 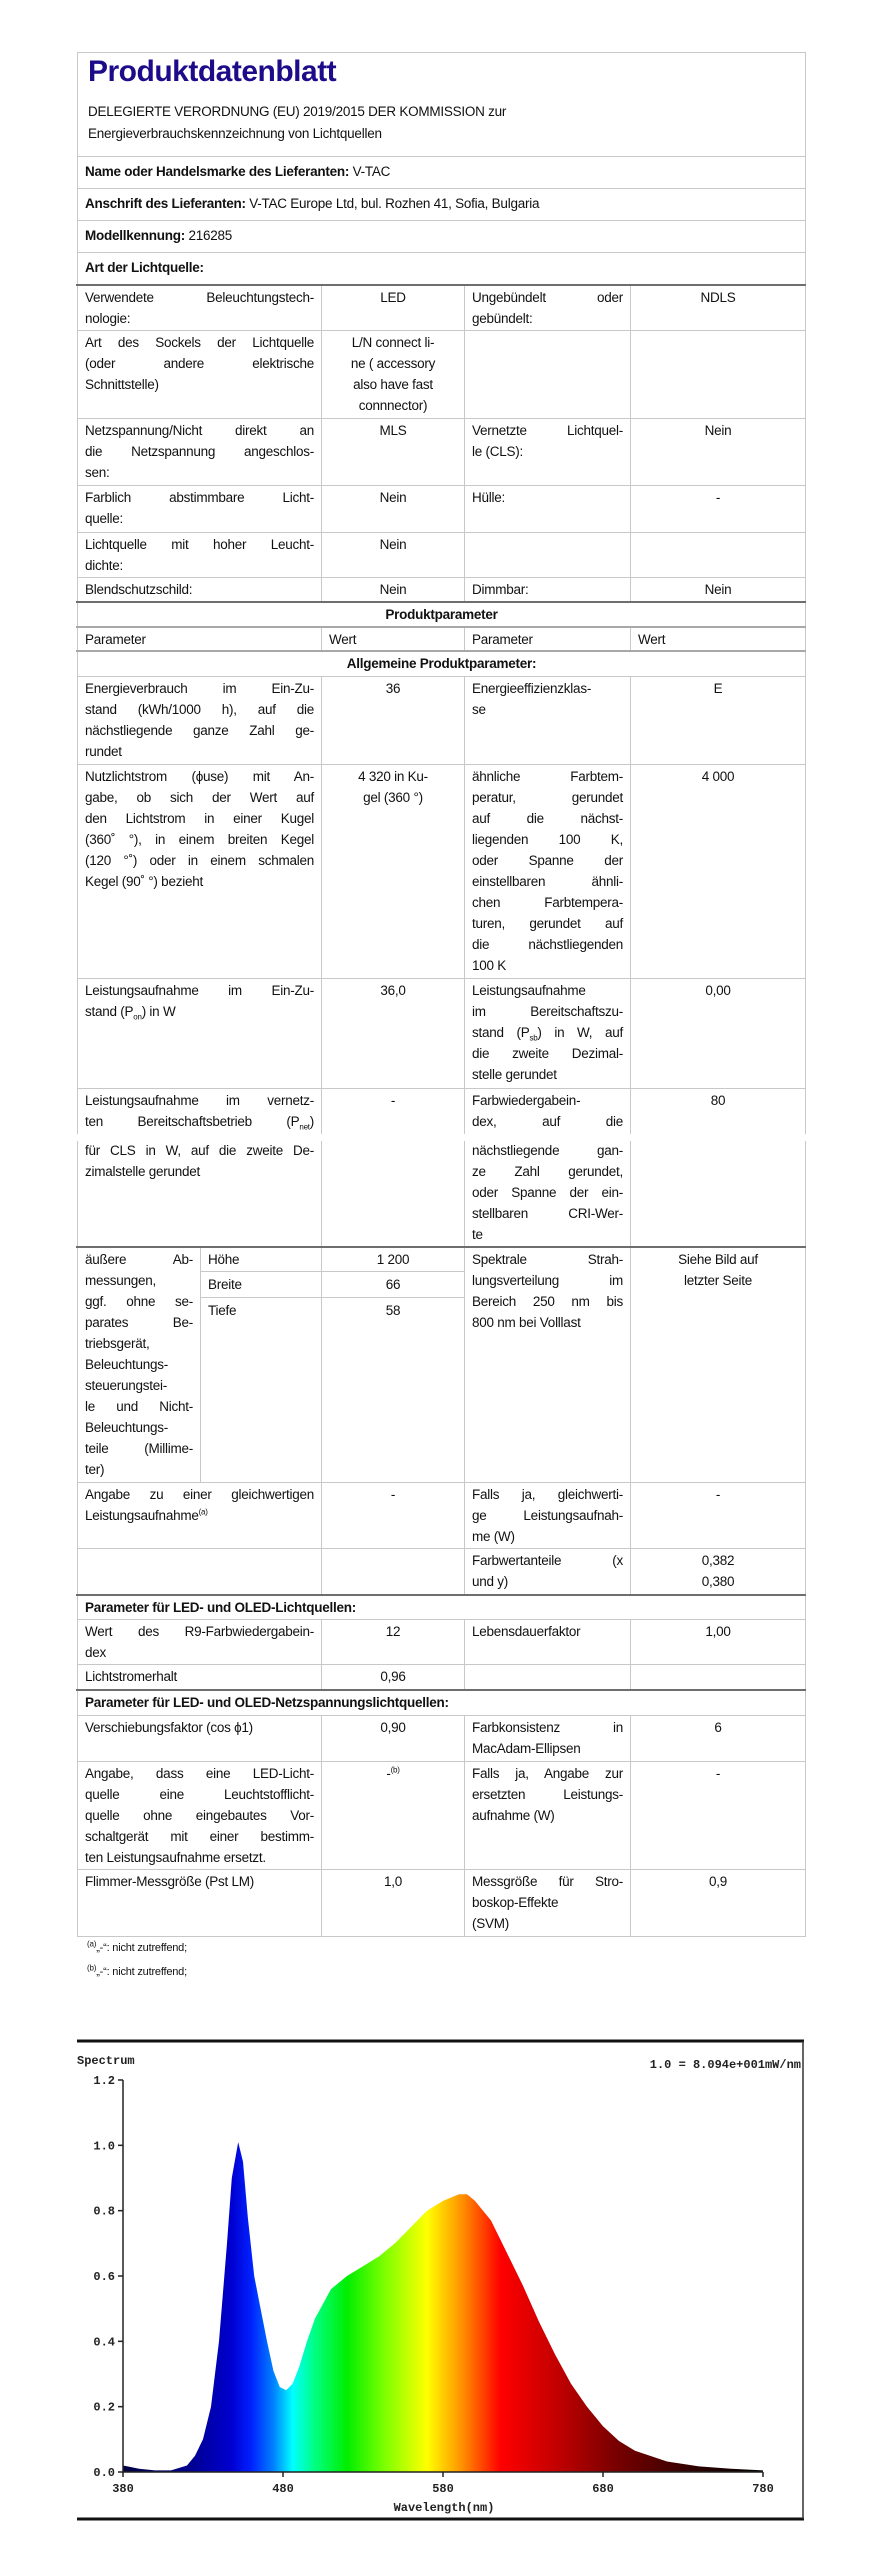 I want to click on displacement-factor-row-label-2: Farbkonsistenz in MacAdam-Ellipsen, so click(x=547, y=1738).